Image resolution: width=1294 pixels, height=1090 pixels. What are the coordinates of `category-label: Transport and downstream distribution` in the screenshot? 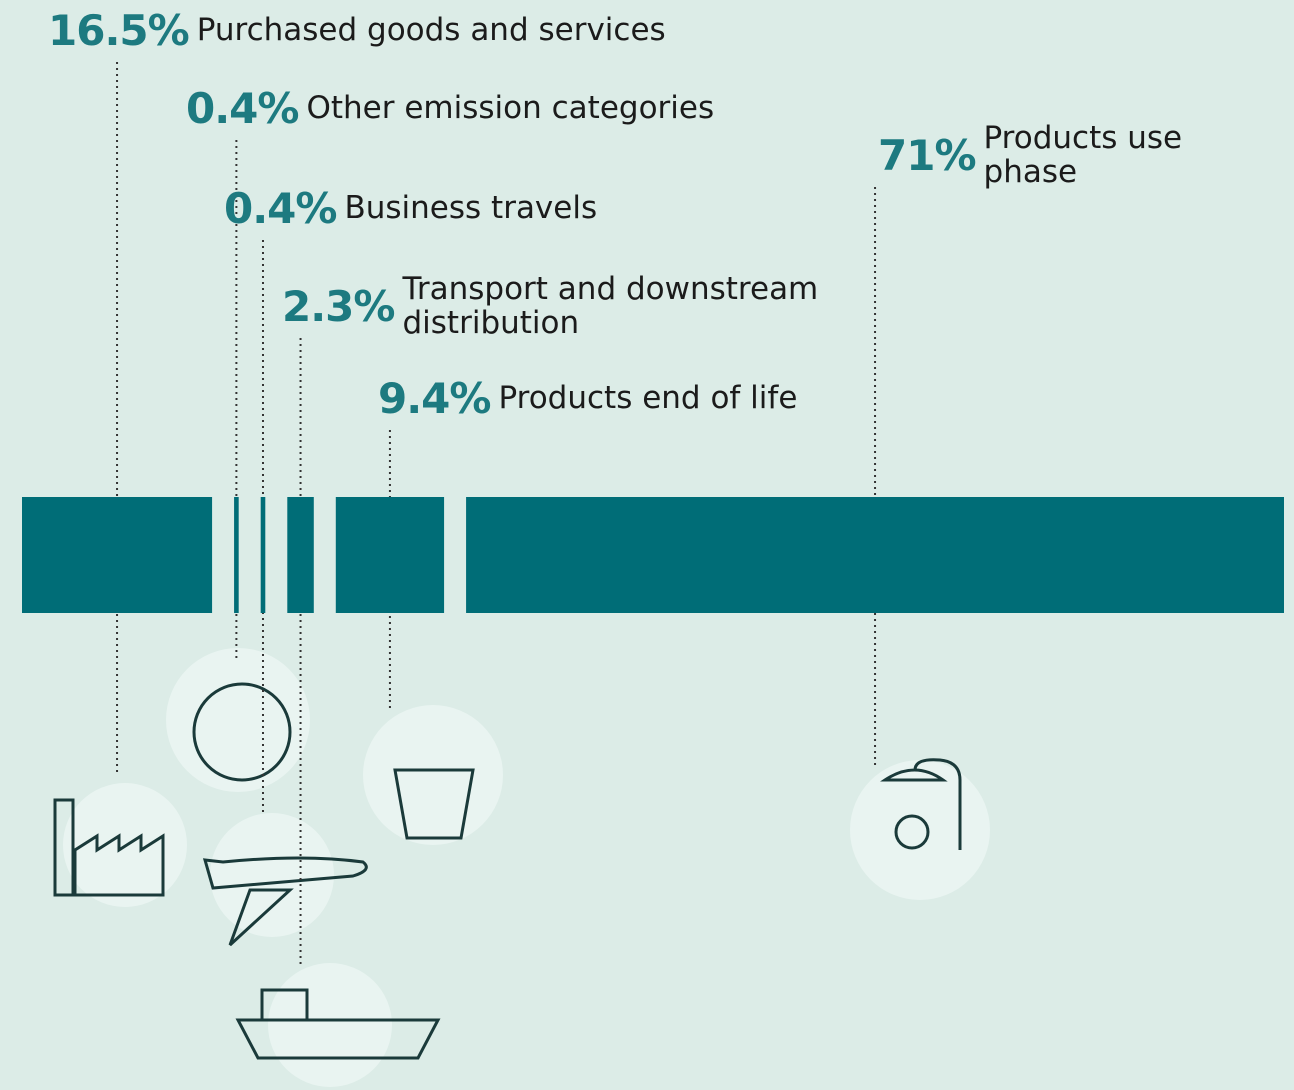 It's located at (610, 305).